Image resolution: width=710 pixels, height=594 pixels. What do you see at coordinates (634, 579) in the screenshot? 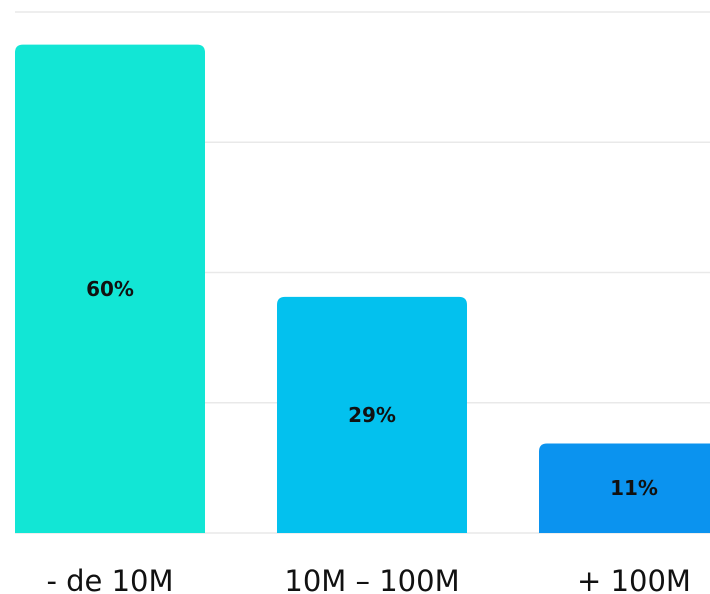
I see `category-label-3: + 100M` at bounding box center [634, 579].